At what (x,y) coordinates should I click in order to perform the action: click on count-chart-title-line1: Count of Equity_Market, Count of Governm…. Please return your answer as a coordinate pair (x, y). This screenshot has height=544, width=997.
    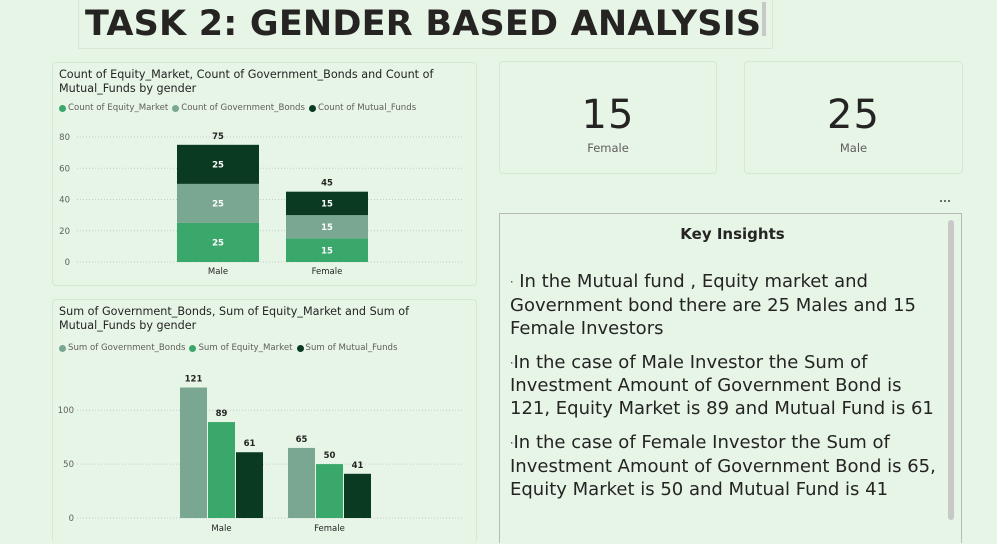
    Looking at the image, I should click on (246, 74).